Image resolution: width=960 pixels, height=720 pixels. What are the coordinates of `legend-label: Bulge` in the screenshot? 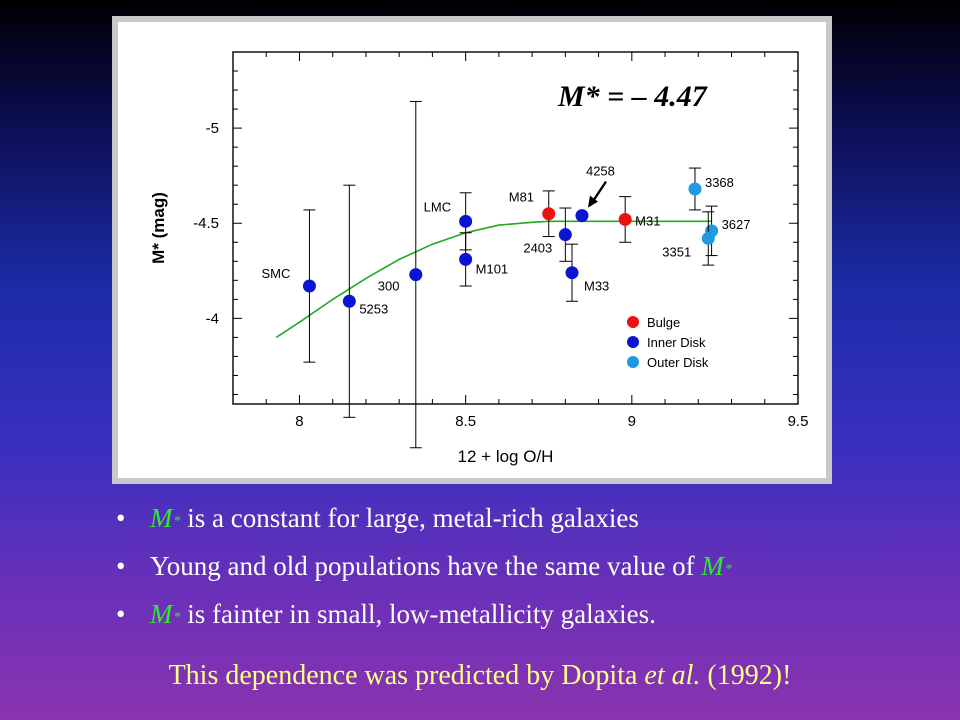 It's located at (663, 322).